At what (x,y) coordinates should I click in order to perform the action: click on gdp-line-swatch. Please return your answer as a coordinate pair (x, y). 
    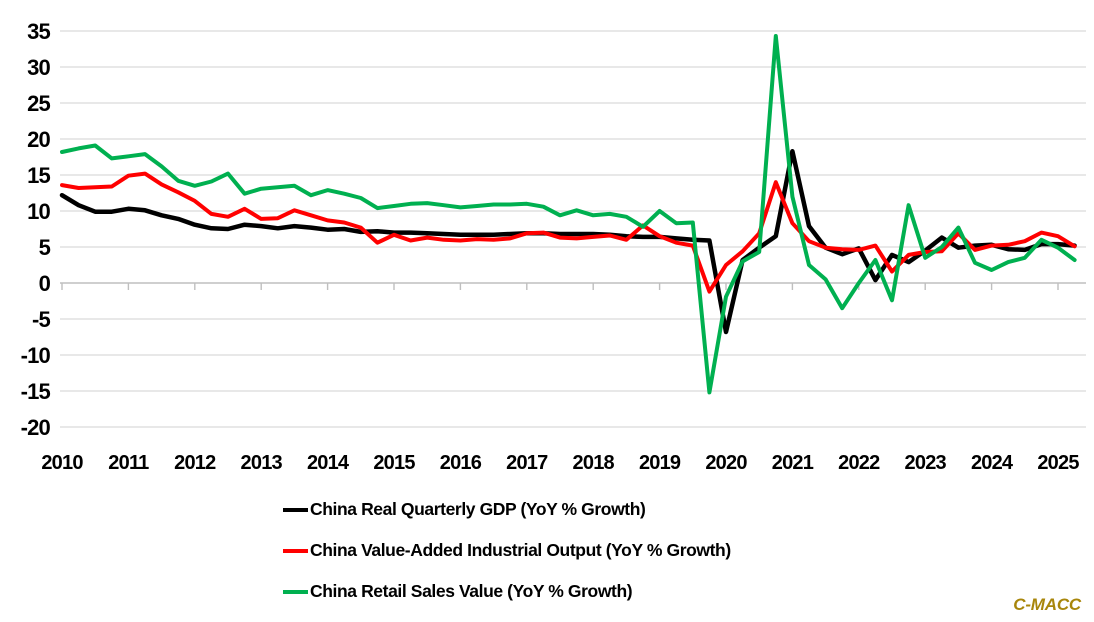
    Looking at the image, I should click on (295, 509).